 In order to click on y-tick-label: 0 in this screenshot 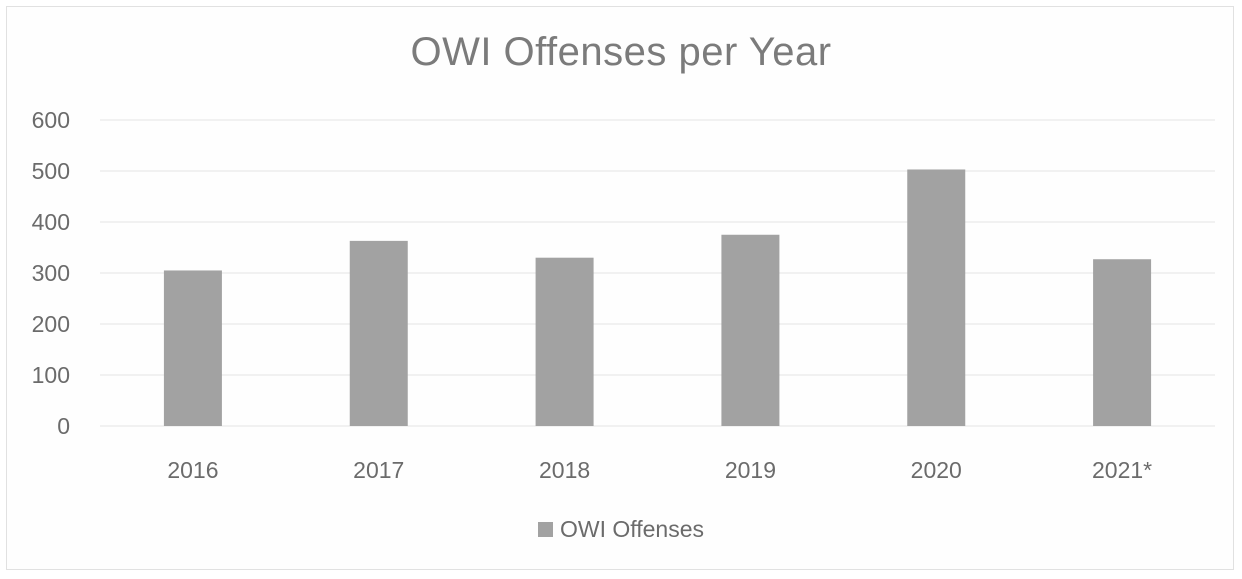, I will do `click(63, 426)`.